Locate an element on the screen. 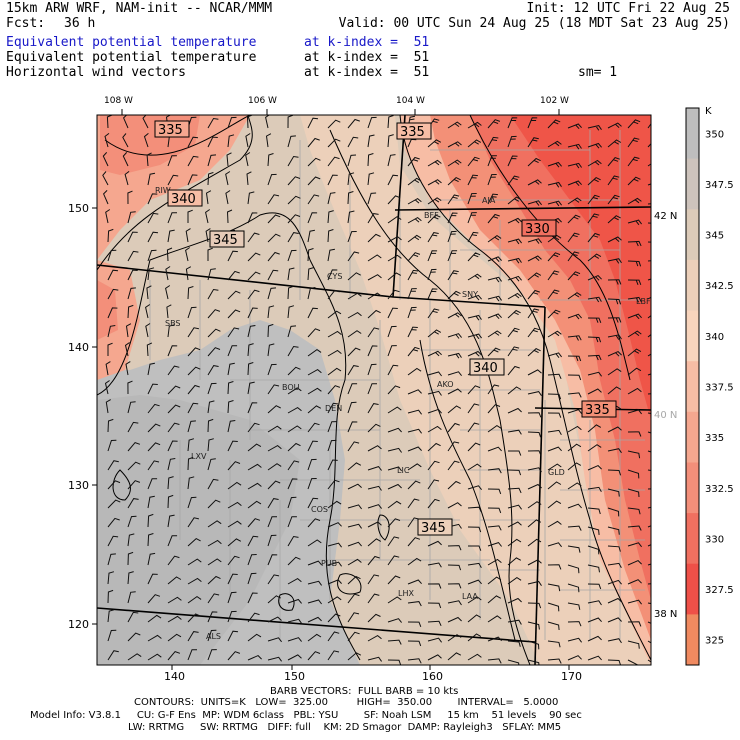 The height and width of the screenshot is (740, 740). longitude-label: 106 W is located at coordinates (262, 101).